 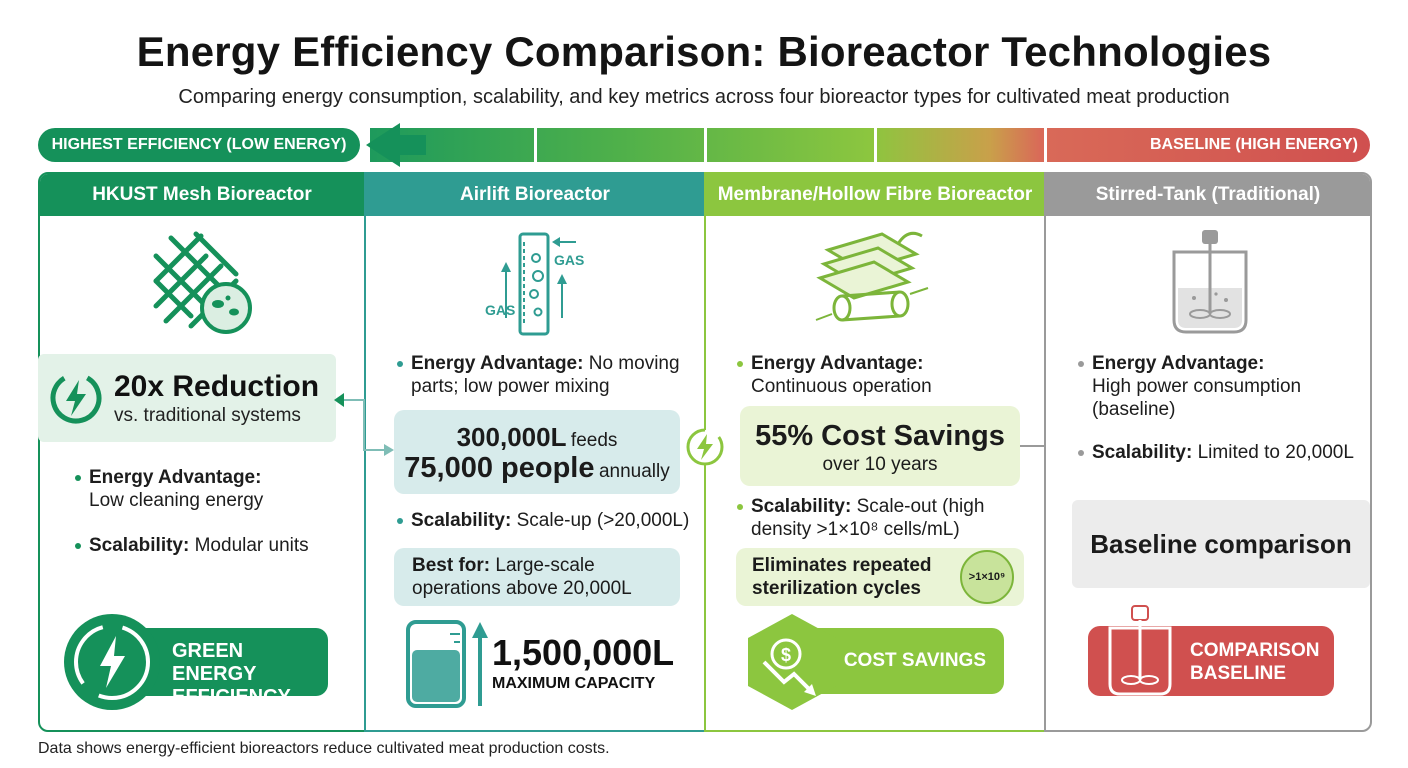 What do you see at coordinates (447, 664) in the screenshot?
I see `tank-gauge-icon` at bounding box center [447, 664].